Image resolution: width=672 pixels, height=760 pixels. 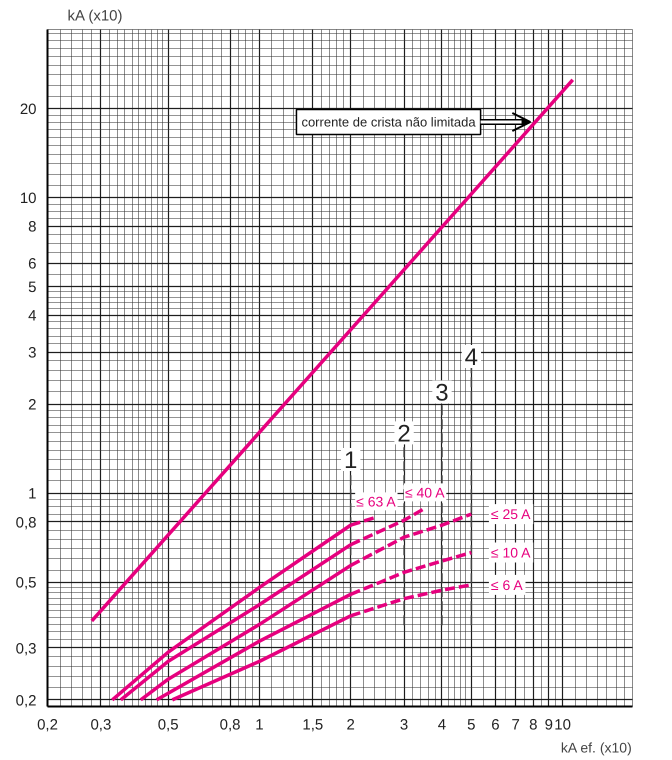 I want to click on x-tick-label: 7, so click(x=515, y=725).